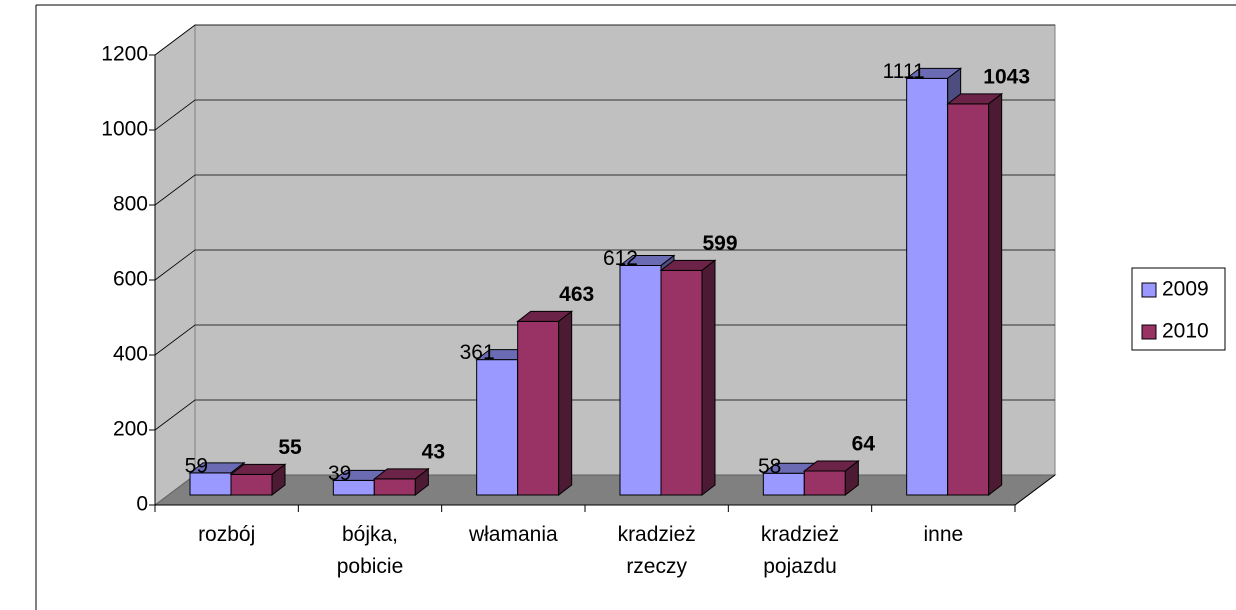 This screenshot has width=1236, height=610. What do you see at coordinates (124, 54) in the screenshot?
I see `y-tick-label: 1200` at bounding box center [124, 54].